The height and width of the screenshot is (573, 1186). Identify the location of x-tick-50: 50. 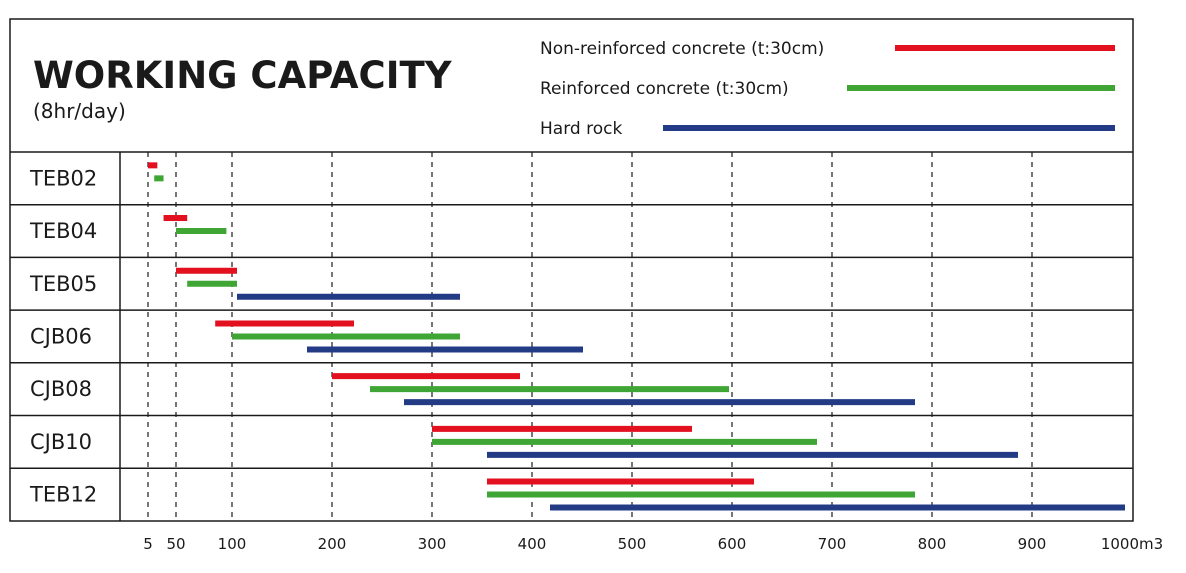
(175, 544).